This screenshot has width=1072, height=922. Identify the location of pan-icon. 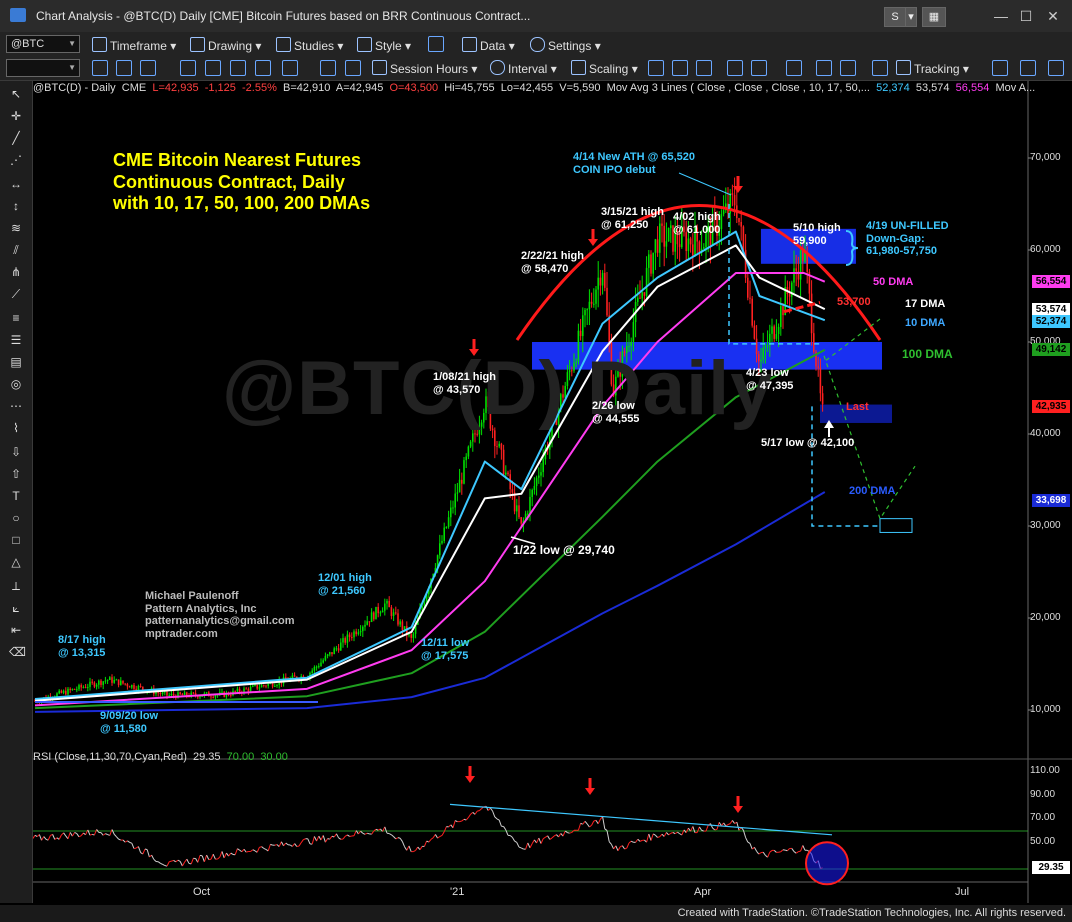
(188, 68).